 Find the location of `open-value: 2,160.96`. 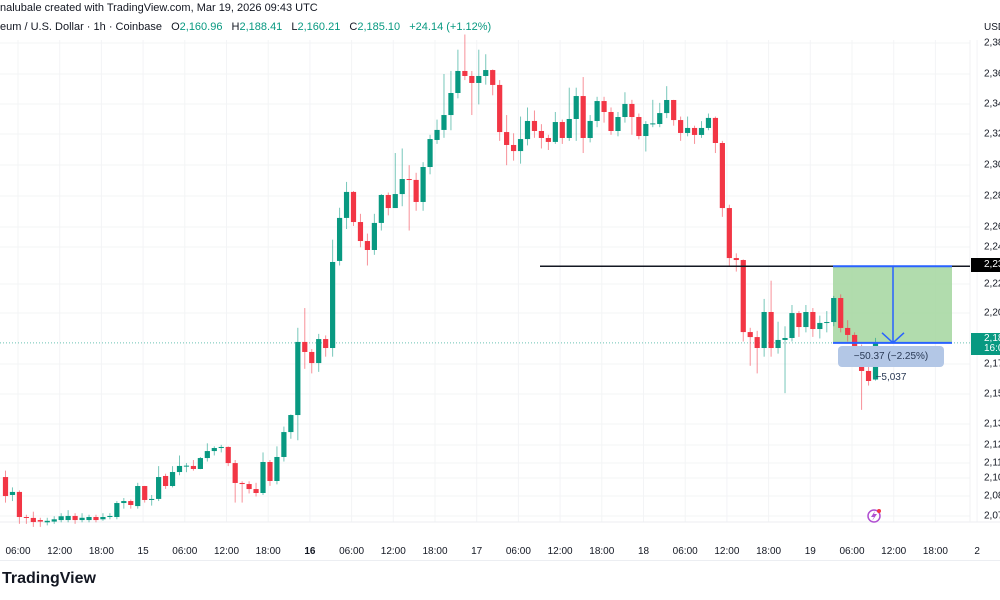

open-value: 2,160.96 is located at coordinates (201, 27).